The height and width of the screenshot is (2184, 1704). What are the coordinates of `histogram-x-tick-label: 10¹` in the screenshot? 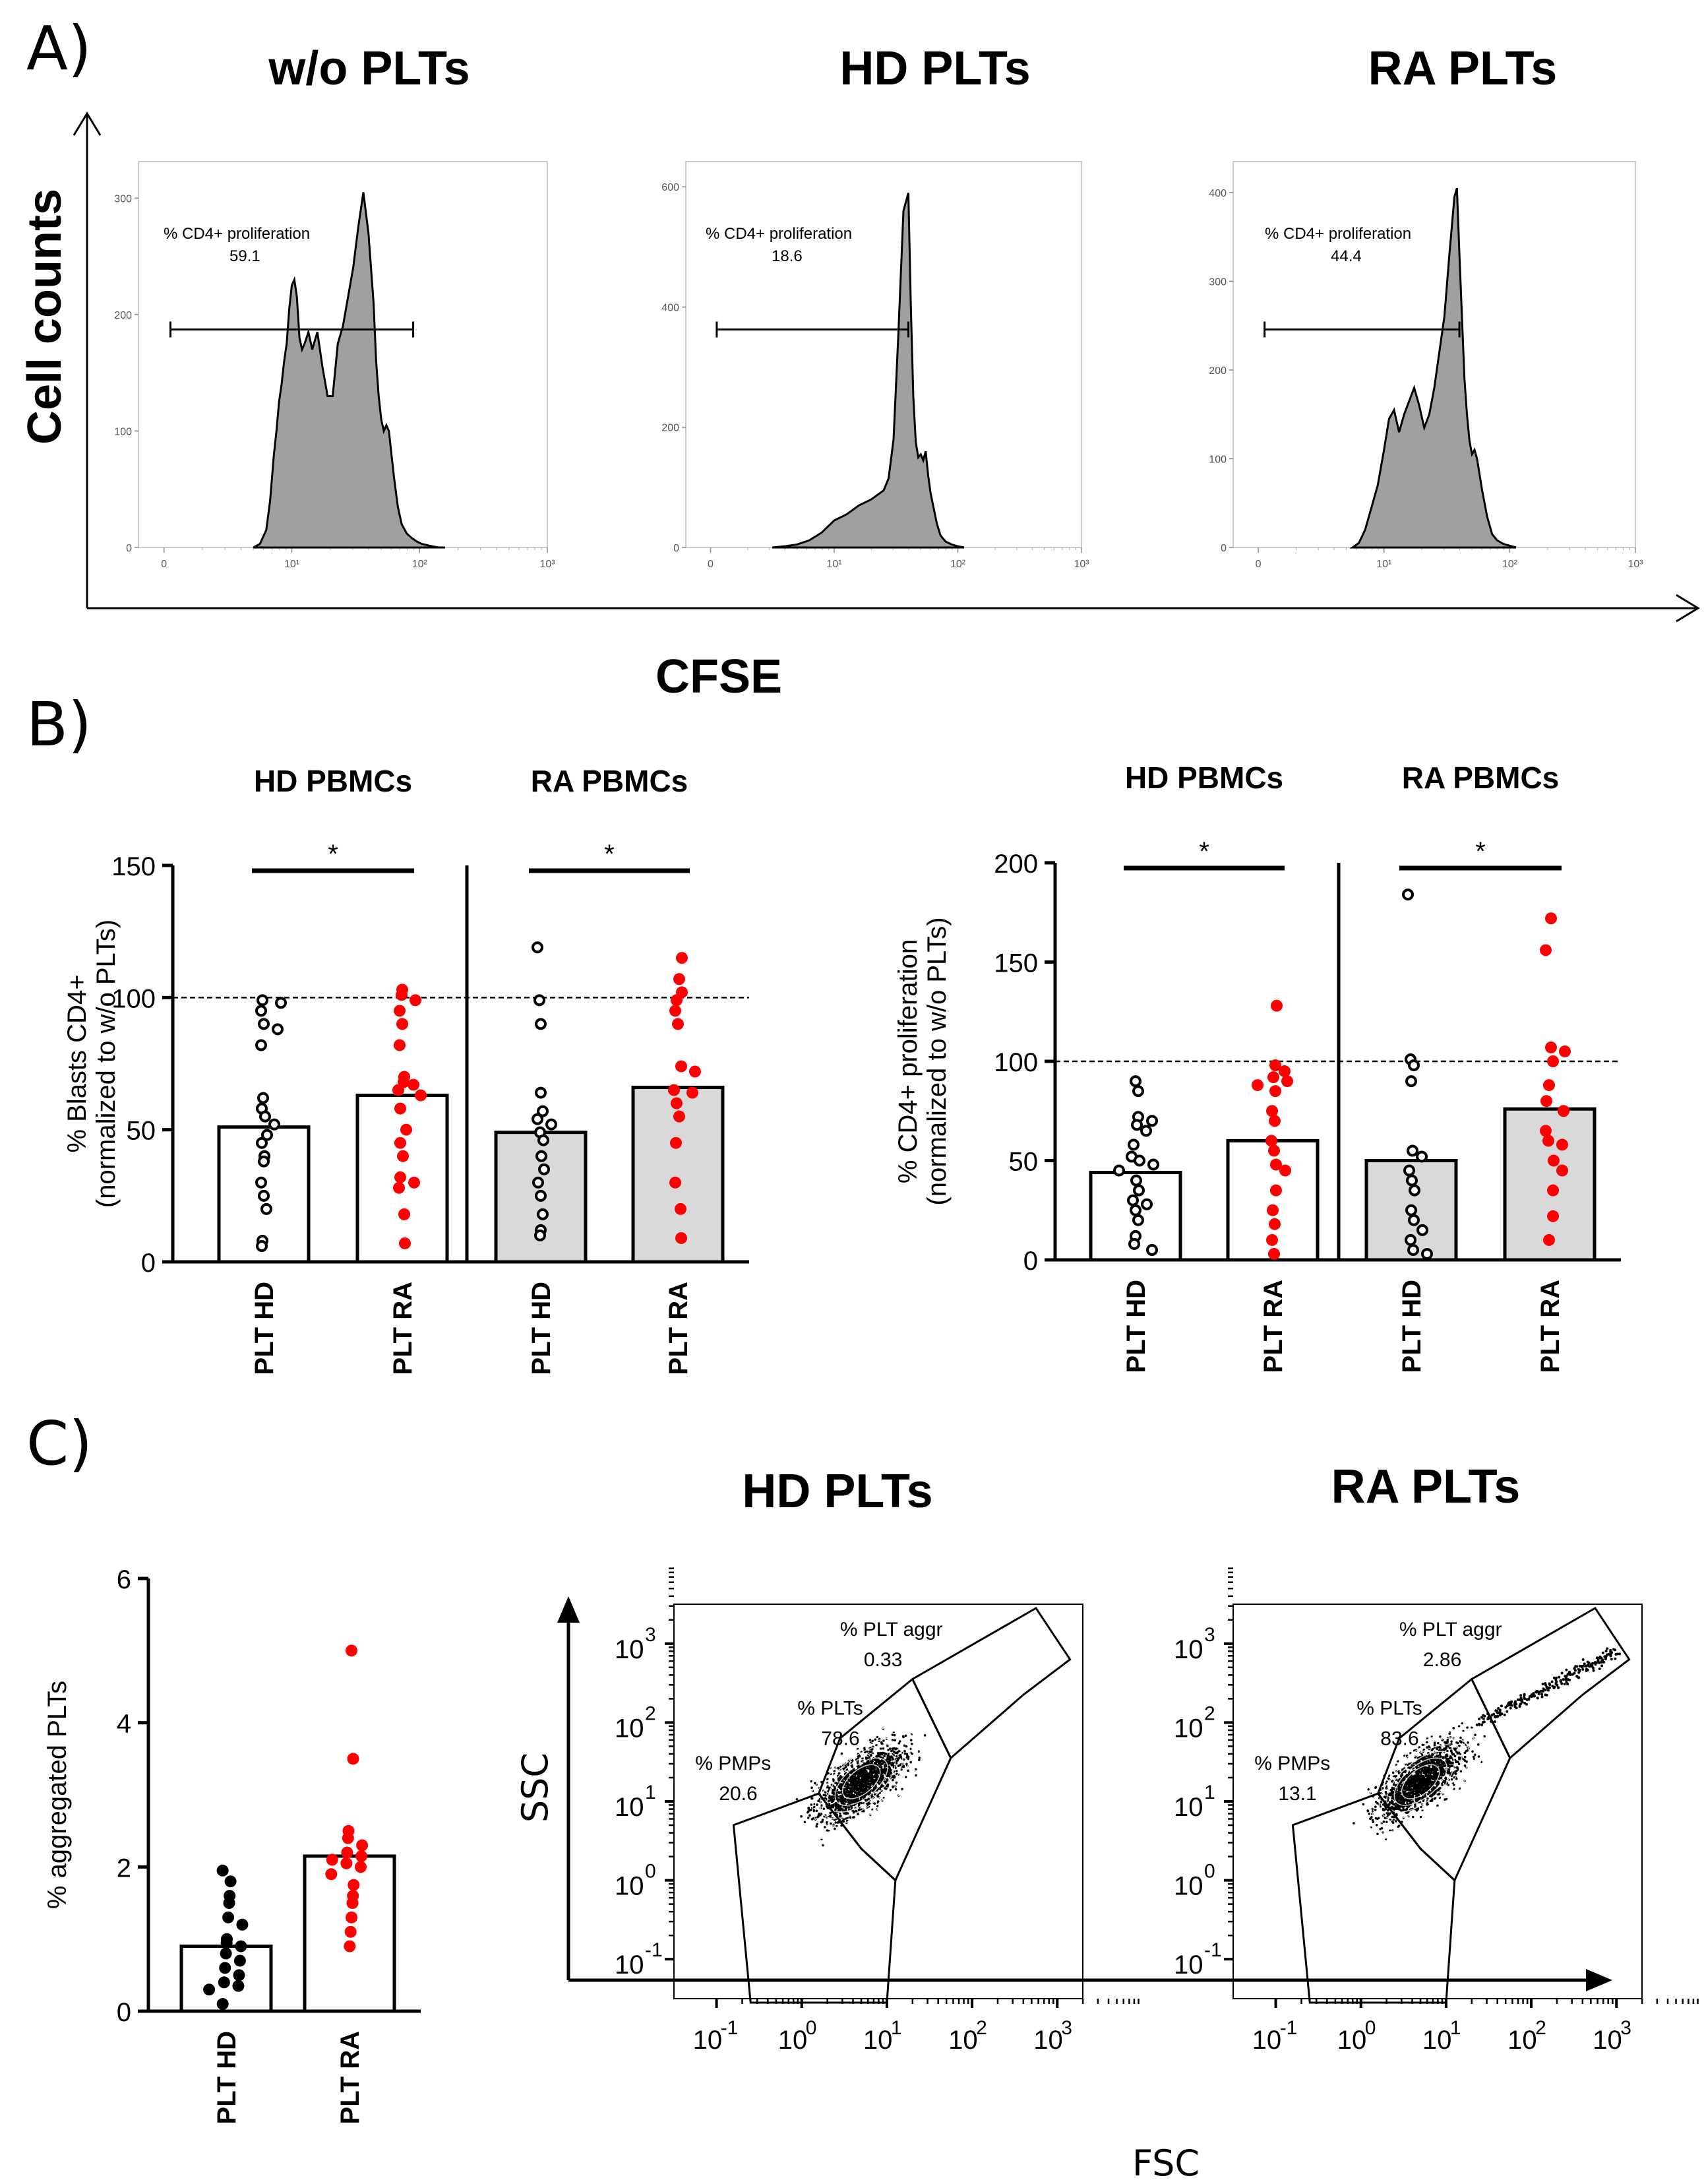 It's located at (833, 564).